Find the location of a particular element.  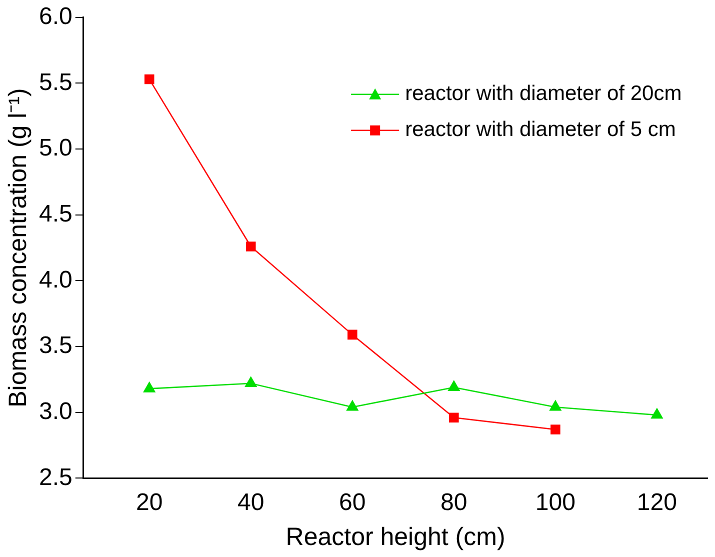

y-tick-label: 3.5 is located at coordinates (55, 346).